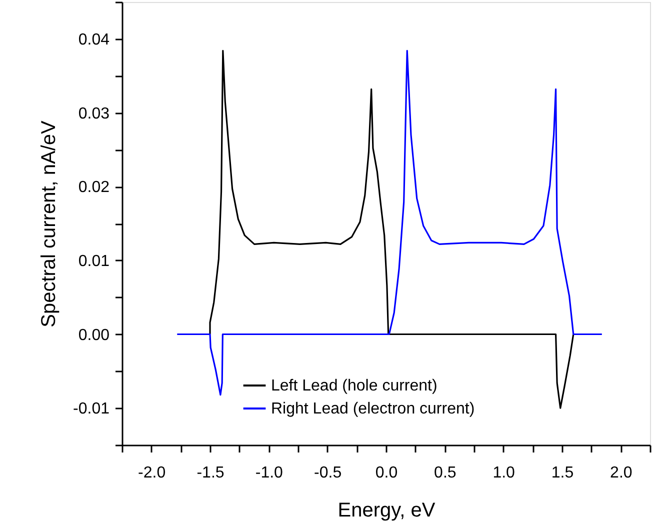 The image size is (665, 527). Describe the element at coordinates (94, 261) in the screenshot. I see `y-tick-label: 0.01` at that location.